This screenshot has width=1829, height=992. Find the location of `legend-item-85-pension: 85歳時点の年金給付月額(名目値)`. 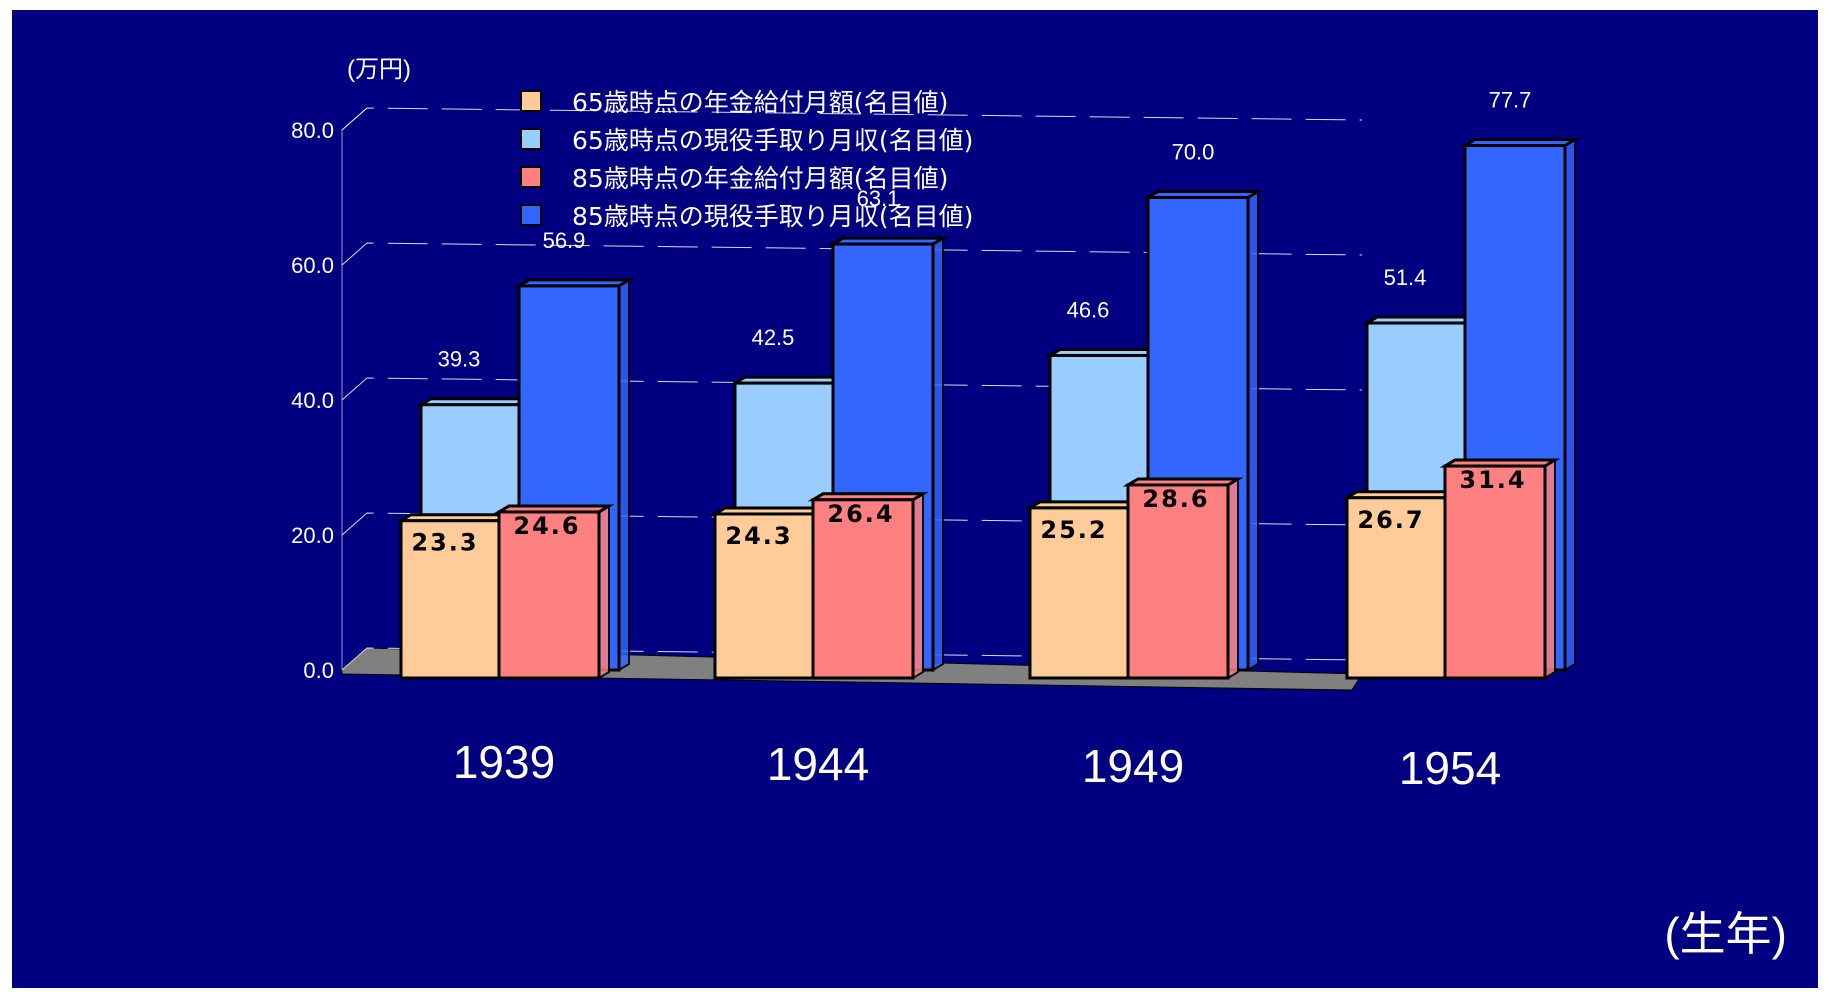

legend-item-85-pension: 85歳時点の年金給付月額(名目値) is located at coordinates (746, 177).